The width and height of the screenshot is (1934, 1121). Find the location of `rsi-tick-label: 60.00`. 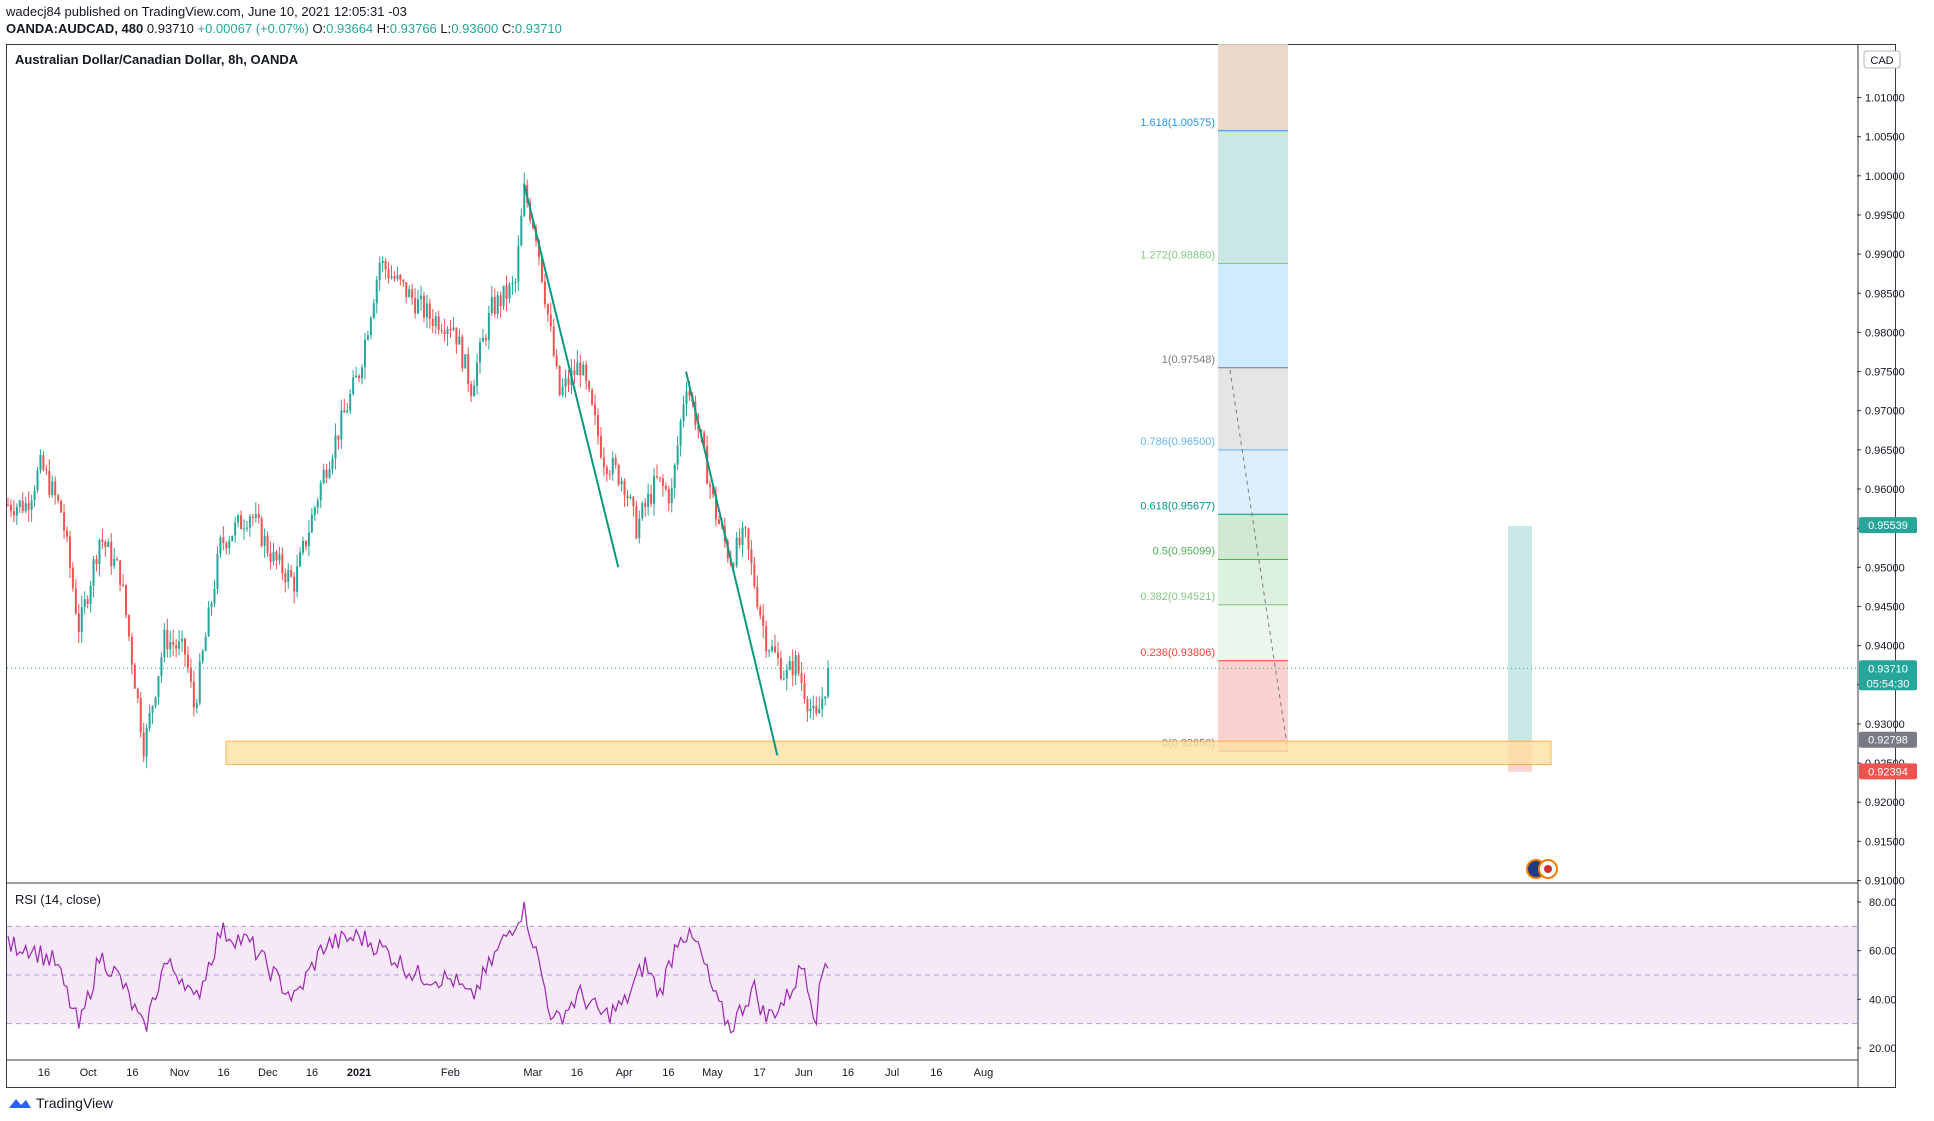

rsi-tick-label: 60.00 is located at coordinates (1883, 952).